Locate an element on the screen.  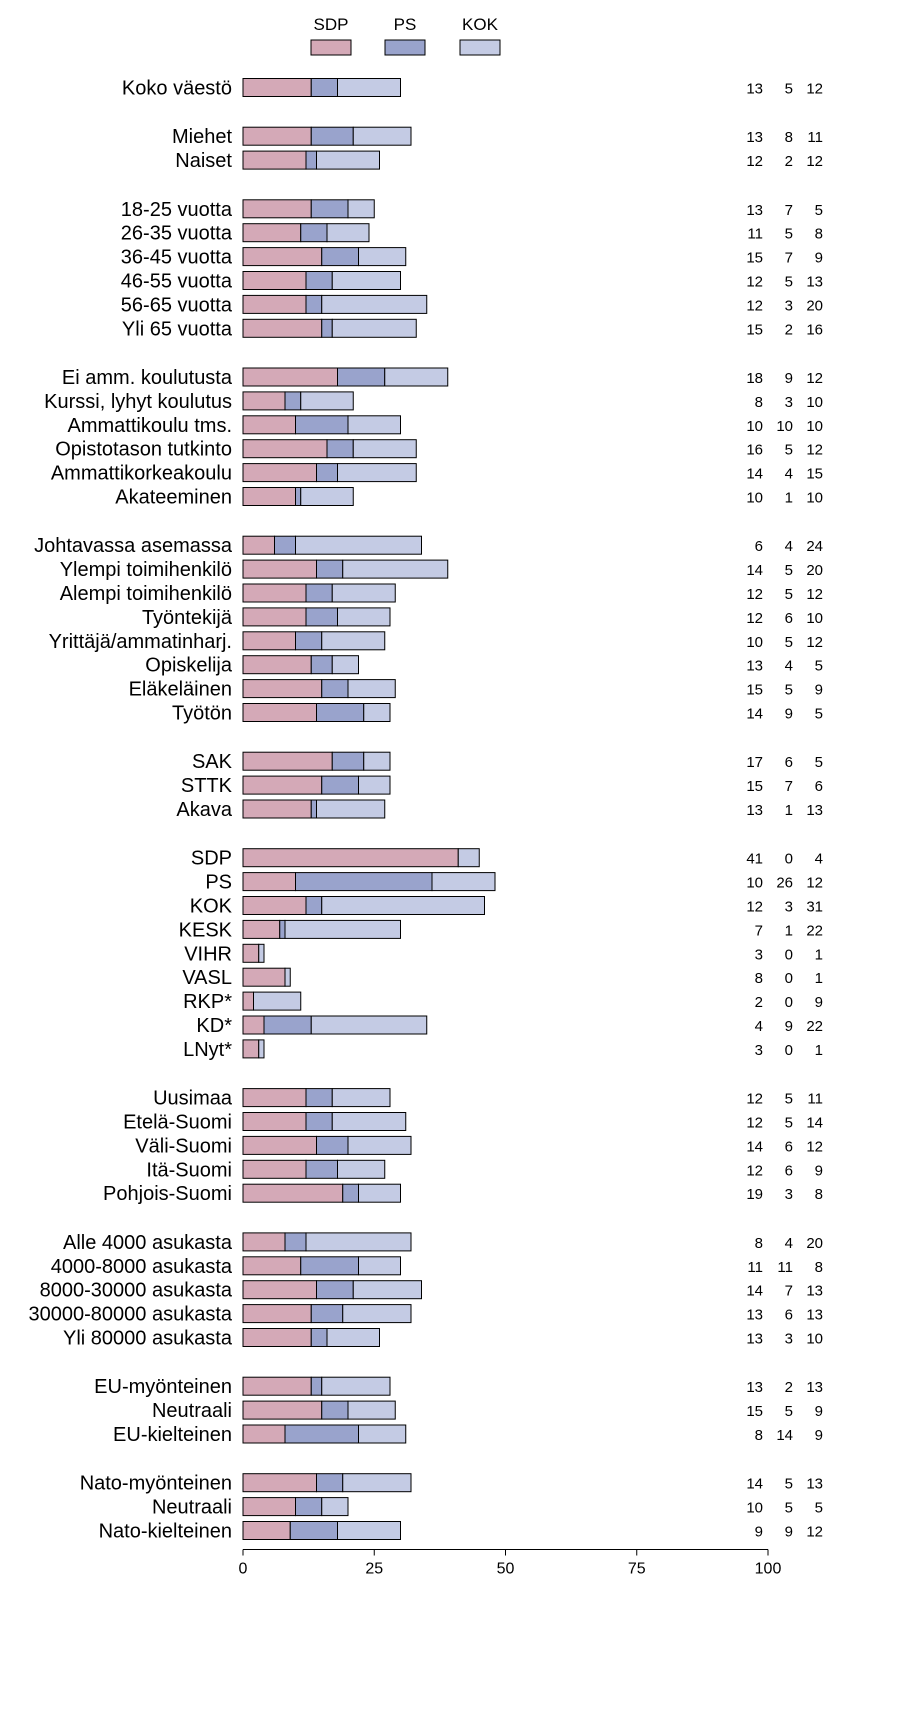
value-label-ps: 3 is located at coordinates (789, 402).